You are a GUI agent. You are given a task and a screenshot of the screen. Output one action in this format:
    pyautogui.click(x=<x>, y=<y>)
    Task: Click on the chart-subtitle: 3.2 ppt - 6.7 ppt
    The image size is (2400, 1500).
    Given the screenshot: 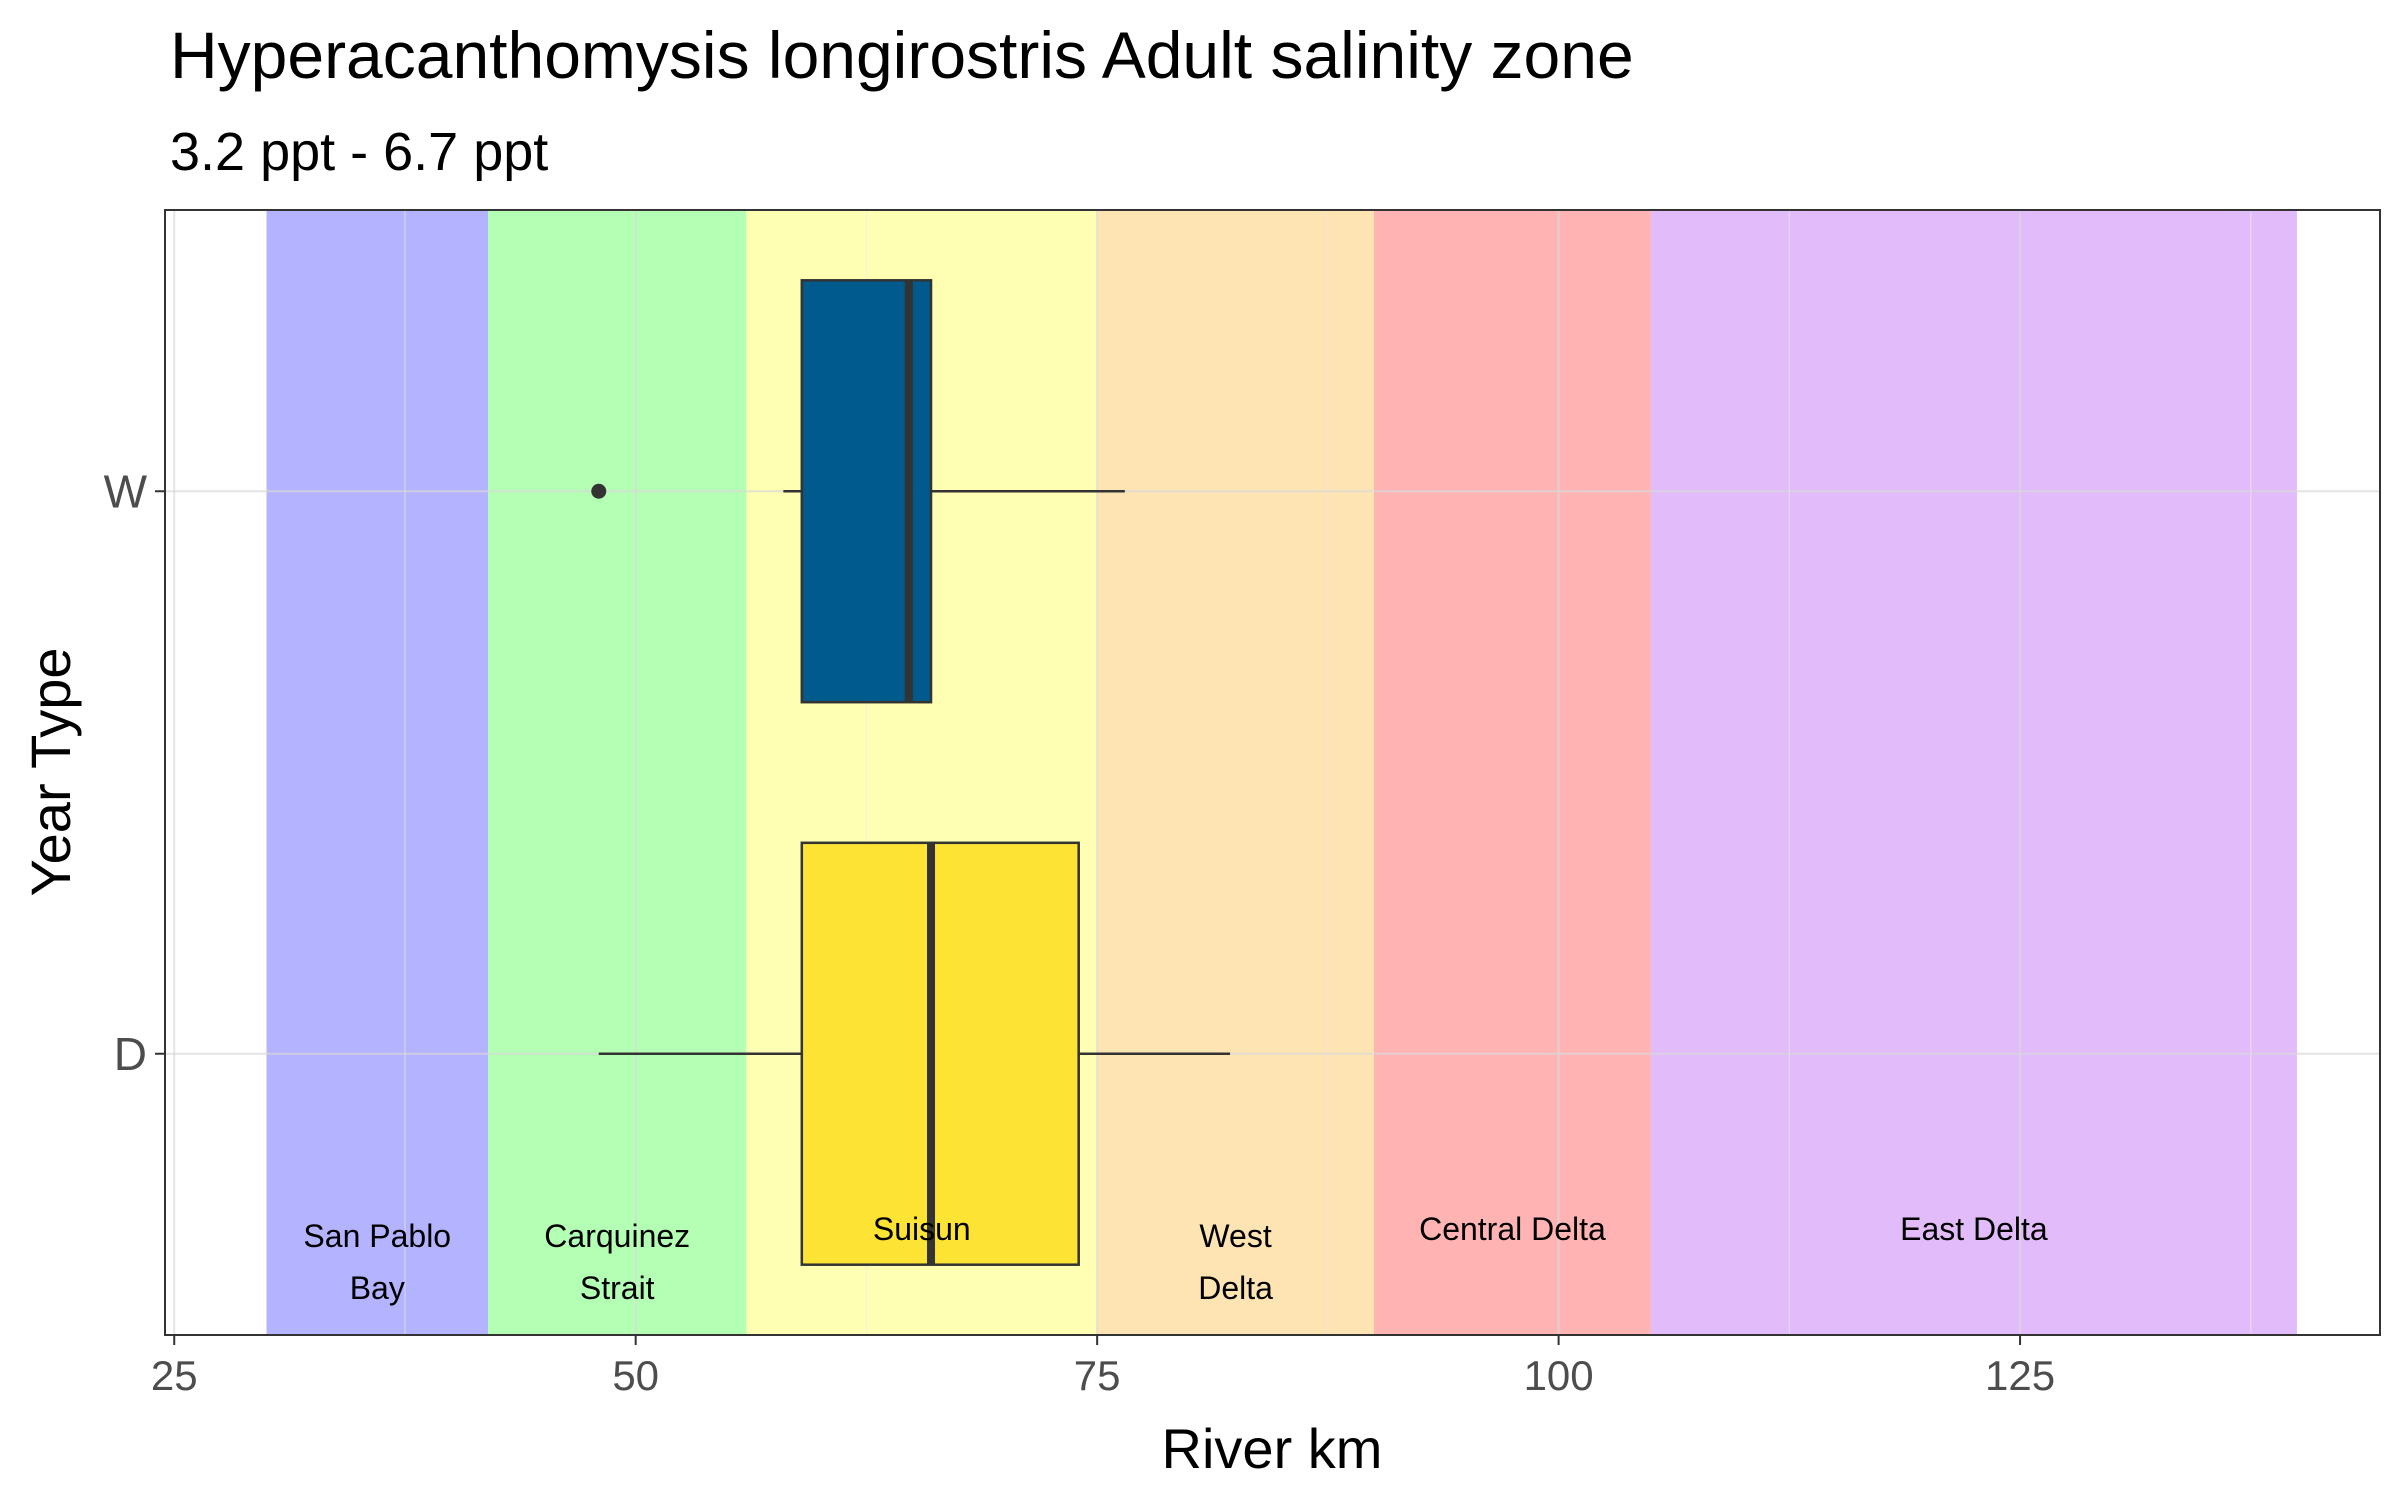 What is the action you would take?
    pyautogui.click(x=359, y=152)
    